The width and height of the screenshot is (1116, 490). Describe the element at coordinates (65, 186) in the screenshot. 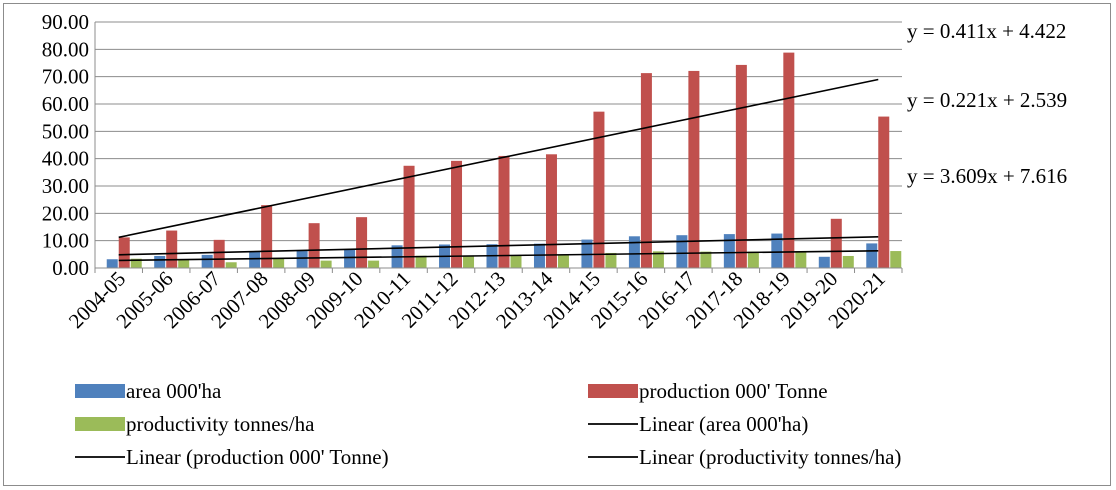

I see `y-tick-label: 30.00` at that location.